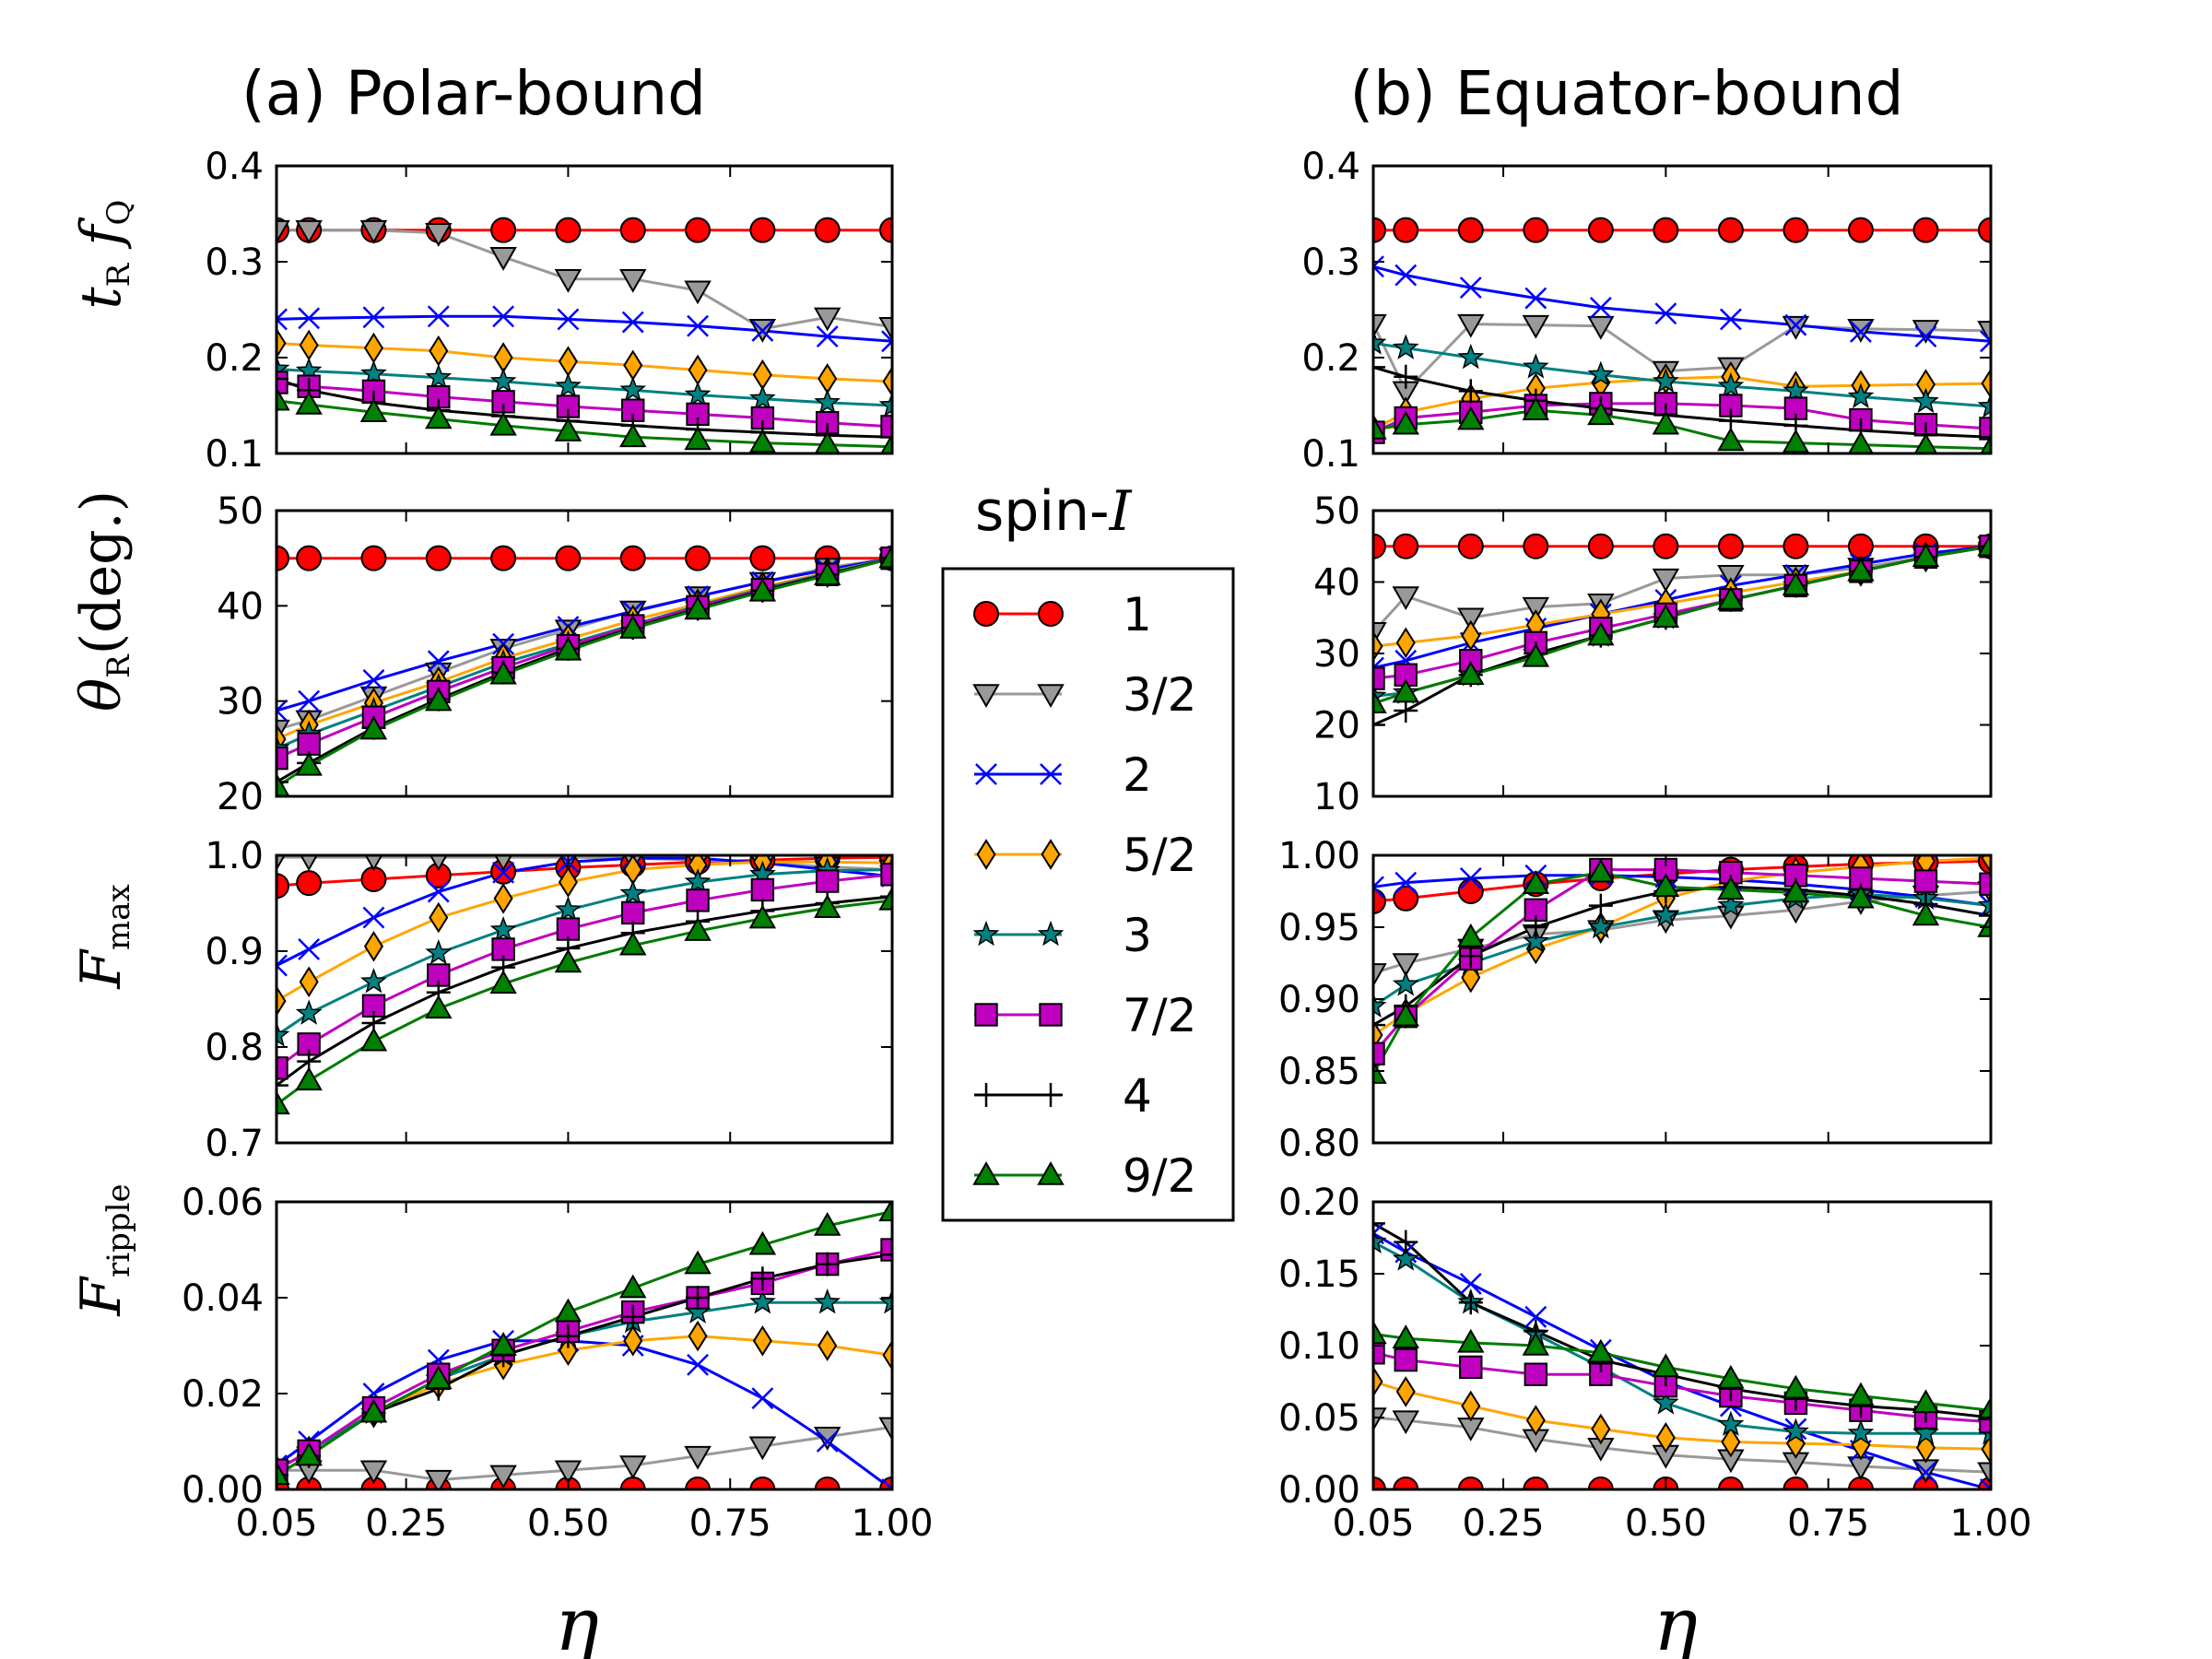 This screenshot has width=2212, height=1659. I want to click on plot-a-fmax: 0.7 0.8 0.9 1.0, so click(549, 1000).